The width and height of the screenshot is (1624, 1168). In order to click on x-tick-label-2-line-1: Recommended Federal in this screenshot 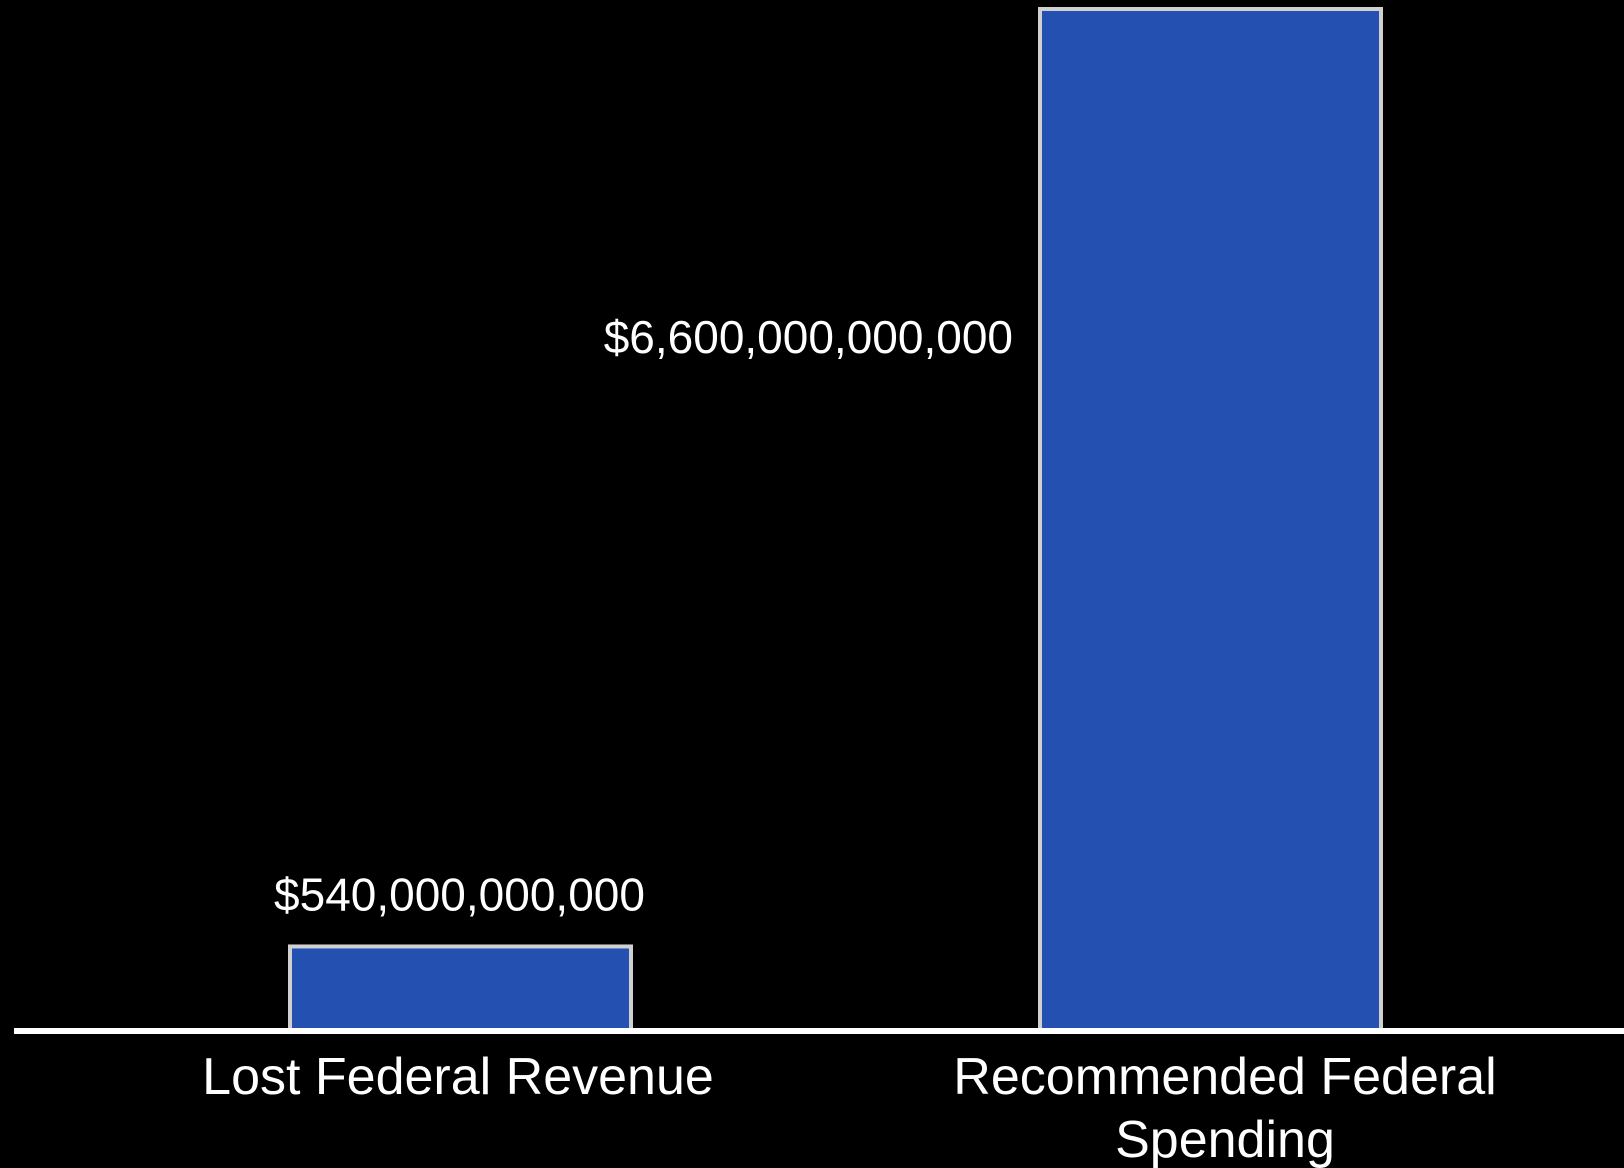, I will do `click(1224, 1077)`.